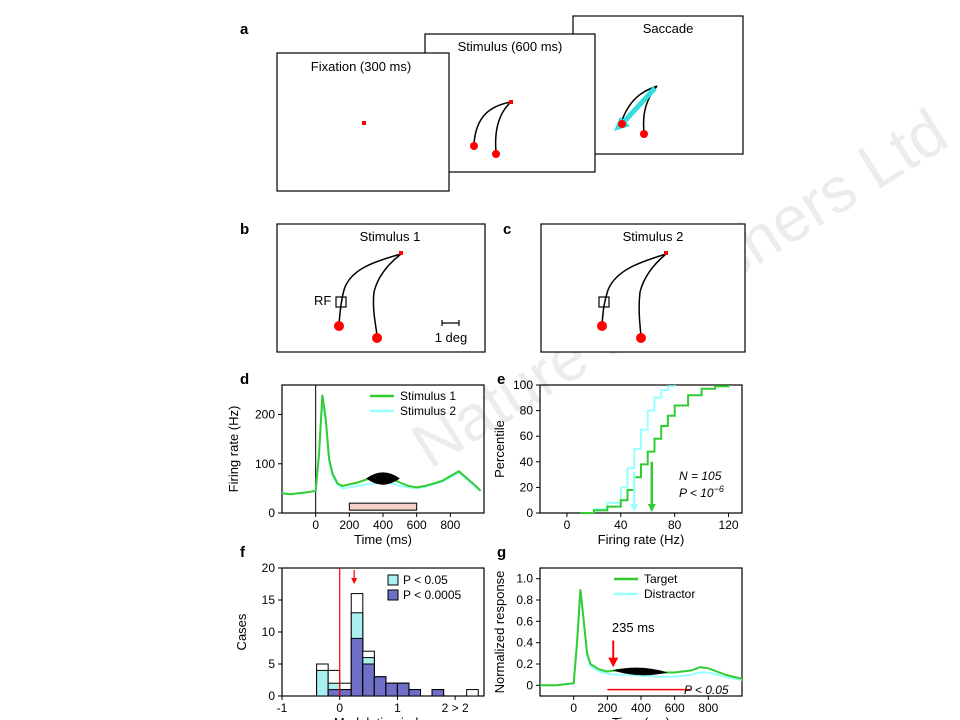 Image resolution: width=960 pixels, height=720 pixels. I want to click on y-tick-label: 60, so click(527, 436).